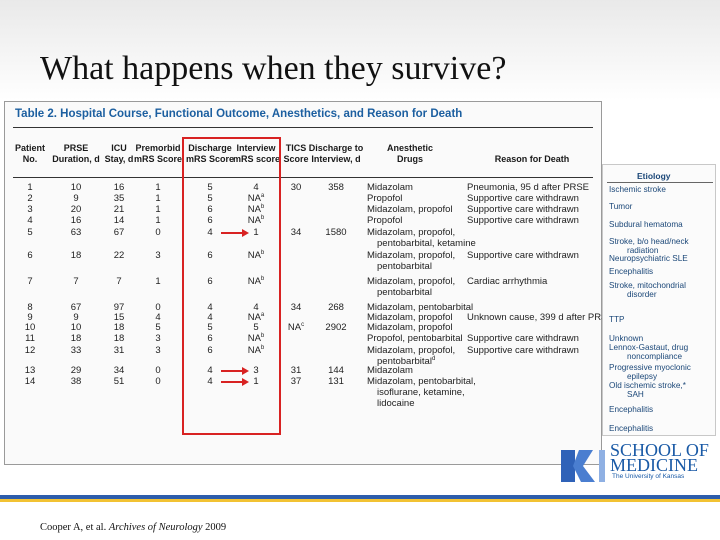 This screenshot has height=540, width=720. What do you see at coordinates (296, 307) in the screenshot?
I see `cell-tics-score: 34` at bounding box center [296, 307].